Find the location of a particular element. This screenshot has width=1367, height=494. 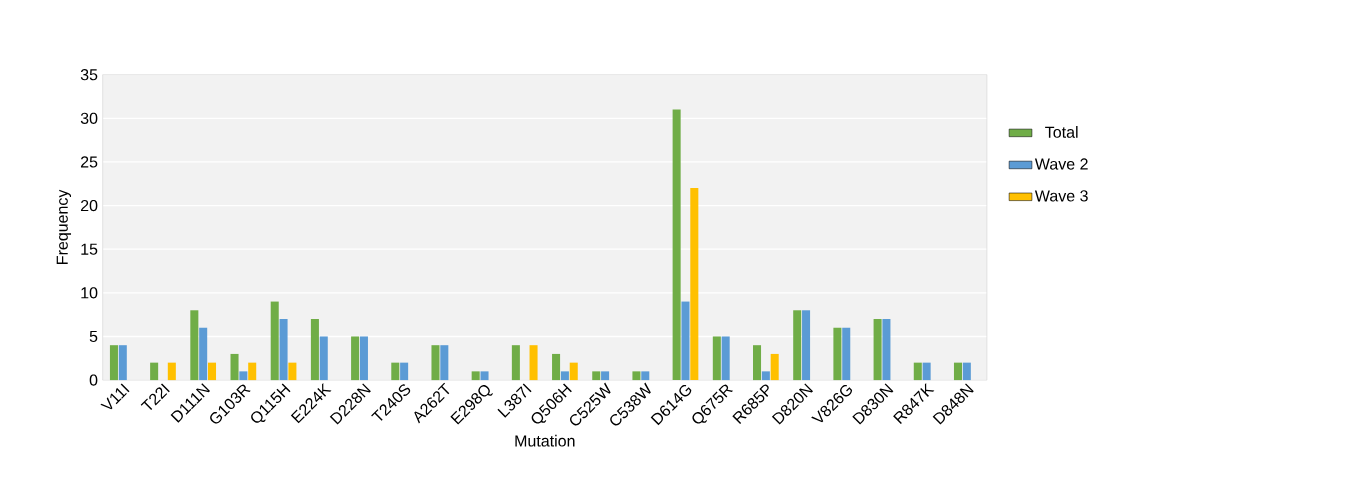

y-tick-label: 30 is located at coordinates (89, 118).